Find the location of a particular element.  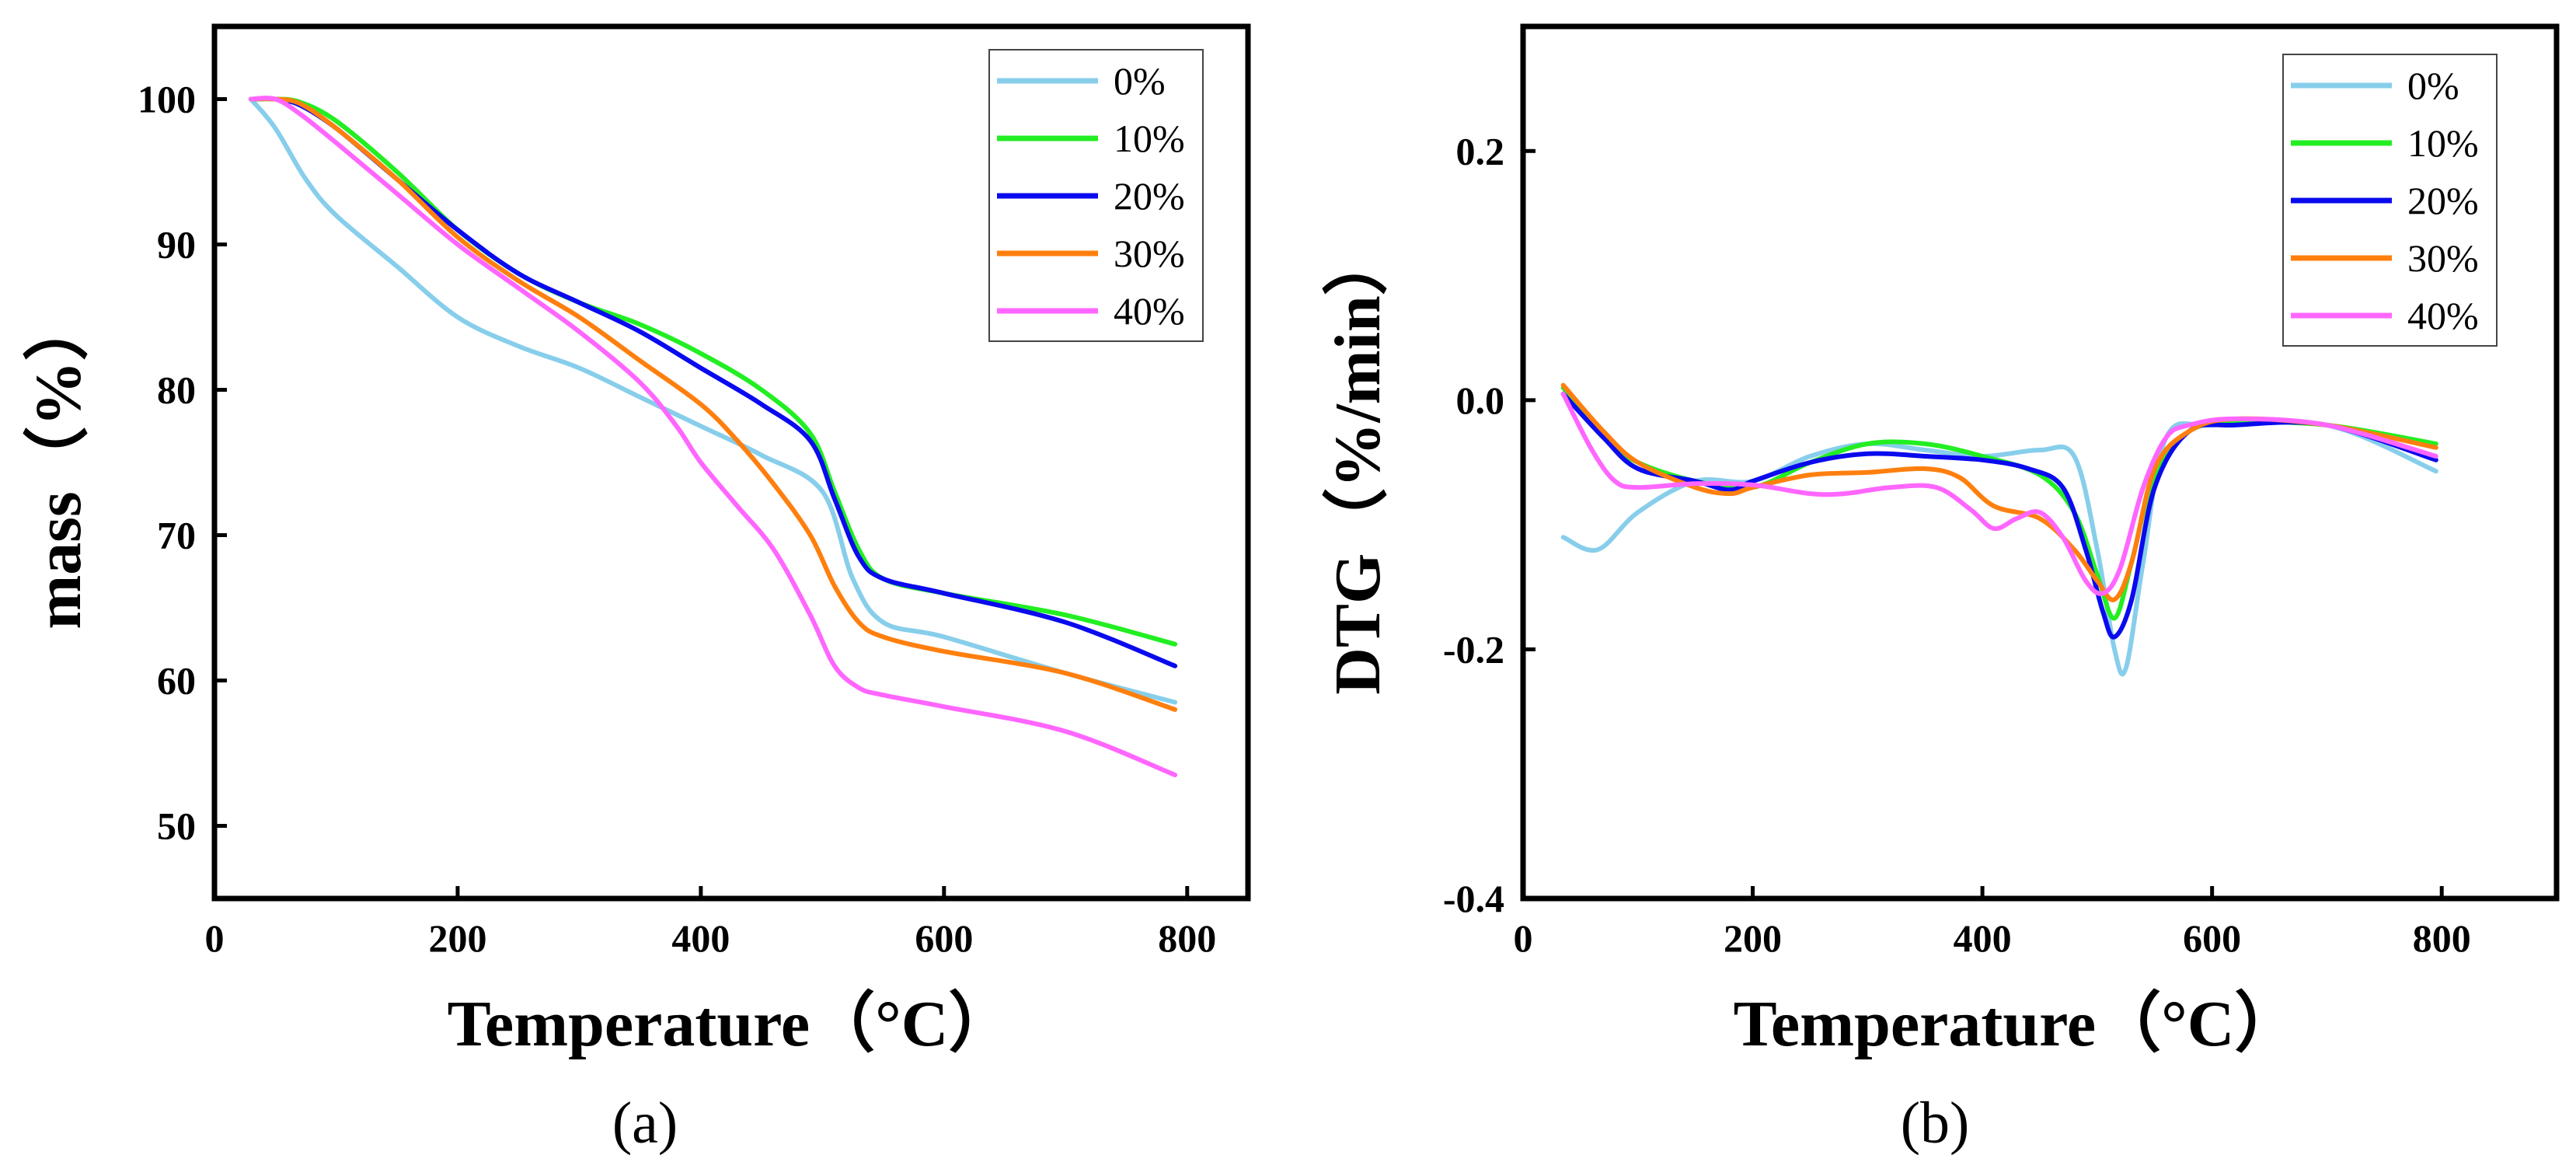

panel-b-series is located at coordinates (1999, 529).